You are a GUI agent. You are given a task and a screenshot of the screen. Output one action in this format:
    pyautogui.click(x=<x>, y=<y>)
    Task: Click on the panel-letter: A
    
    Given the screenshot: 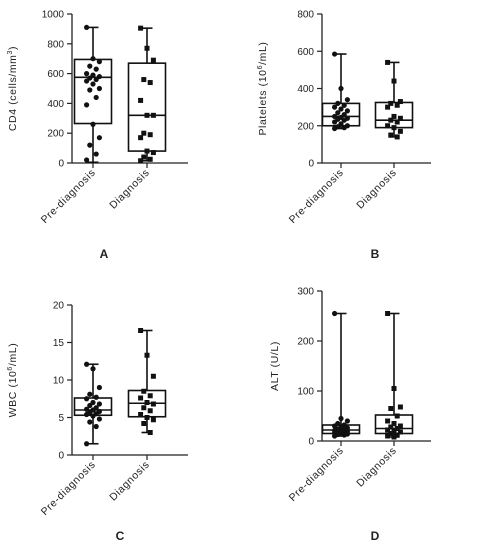 What is the action you would take?
    pyautogui.click(x=104, y=254)
    